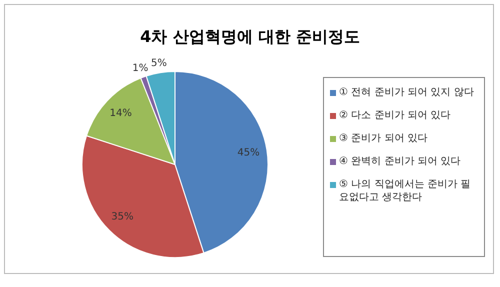  What do you see at coordinates (383, 138) in the screenshot?
I see `legend-label: ③ 준비가 되어 있다` at bounding box center [383, 138].